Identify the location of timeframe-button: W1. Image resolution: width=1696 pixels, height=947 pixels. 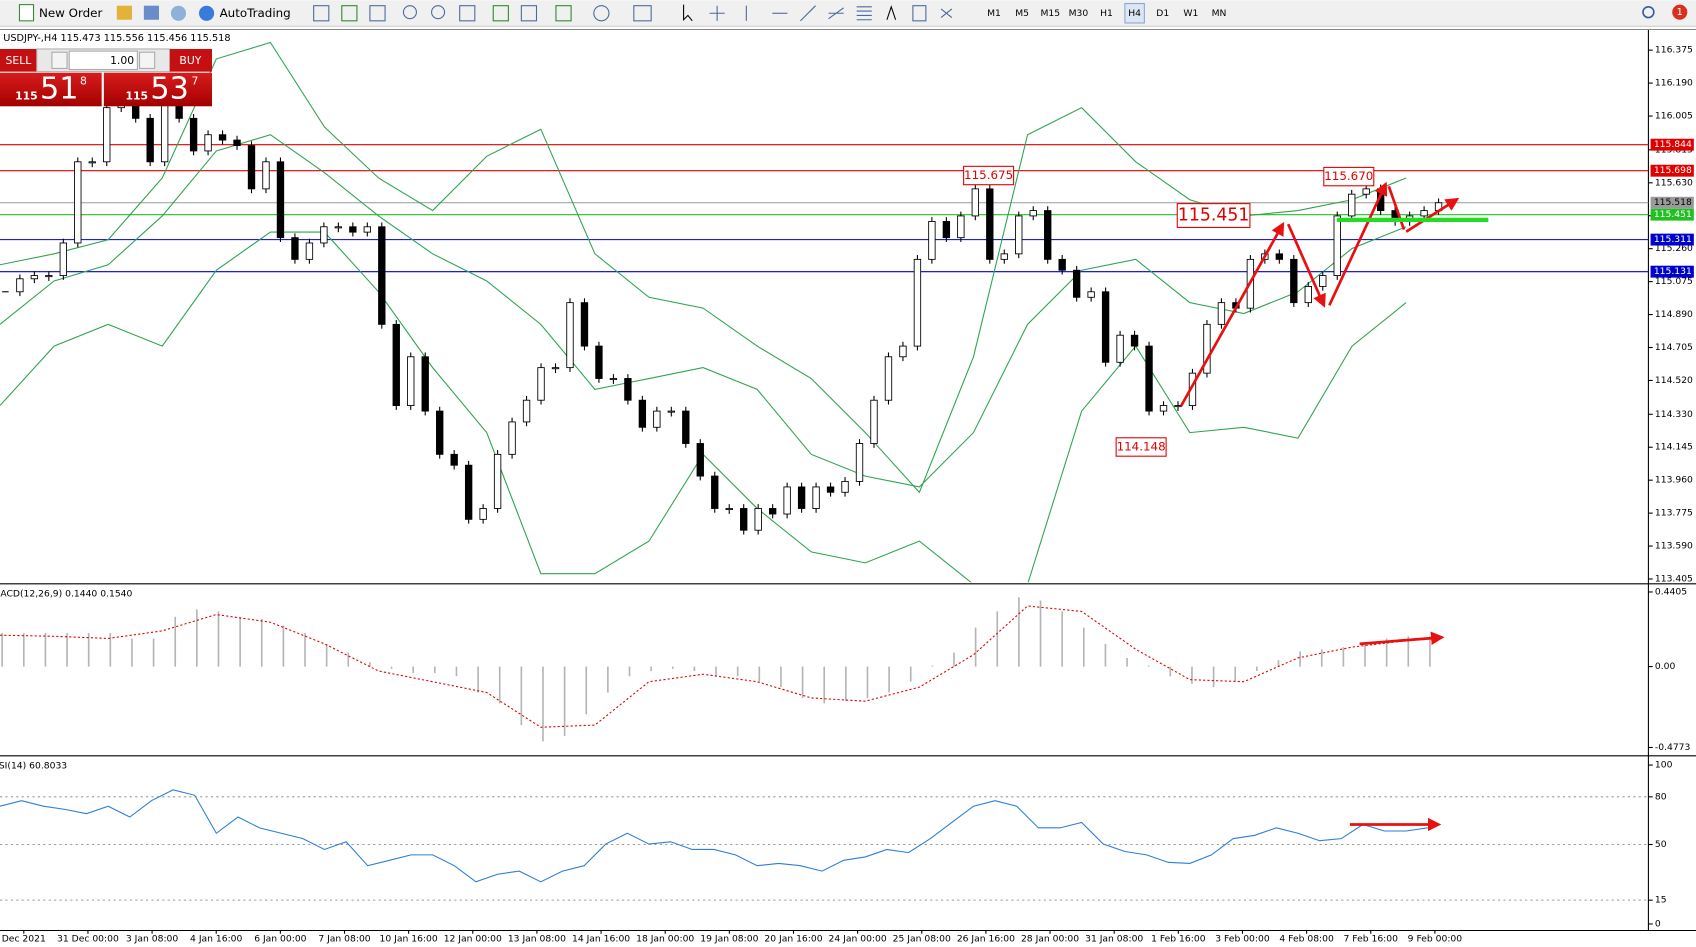
(1190, 13).